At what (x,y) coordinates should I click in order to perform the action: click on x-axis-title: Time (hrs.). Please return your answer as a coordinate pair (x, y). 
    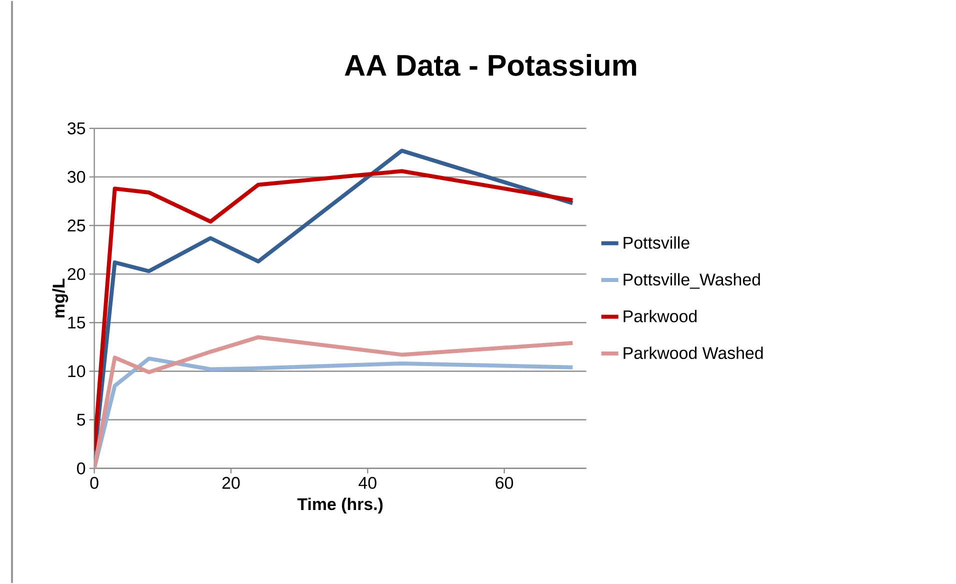
    Looking at the image, I should click on (340, 506).